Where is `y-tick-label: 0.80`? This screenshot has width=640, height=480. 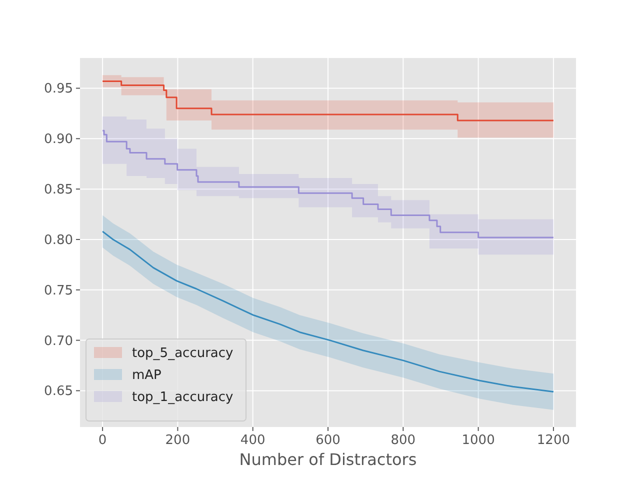 y-tick-label: 0.80 is located at coordinates (58, 240).